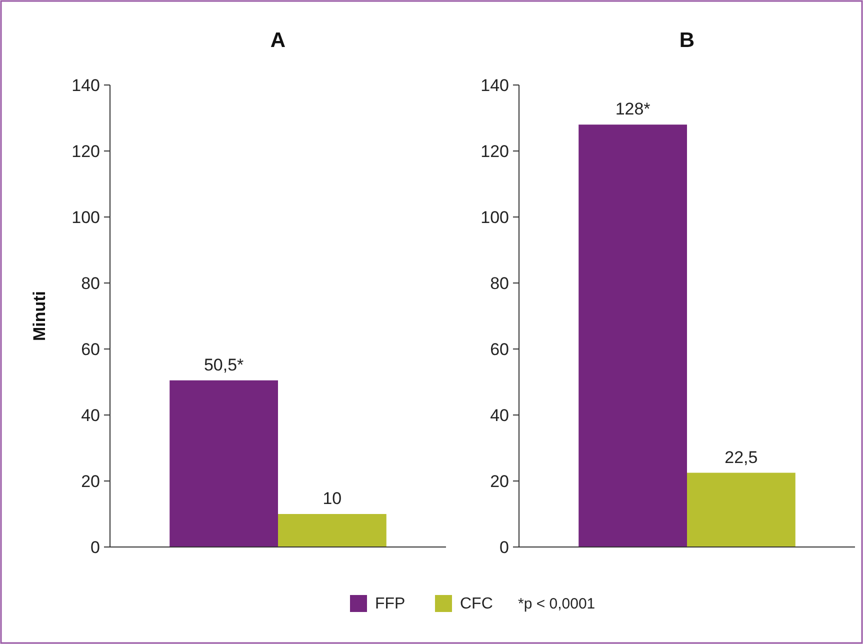 This screenshot has width=863, height=644. Describe the element at coordinates (332, 498) in the screenshot. I see `data-label: 10` at that location.